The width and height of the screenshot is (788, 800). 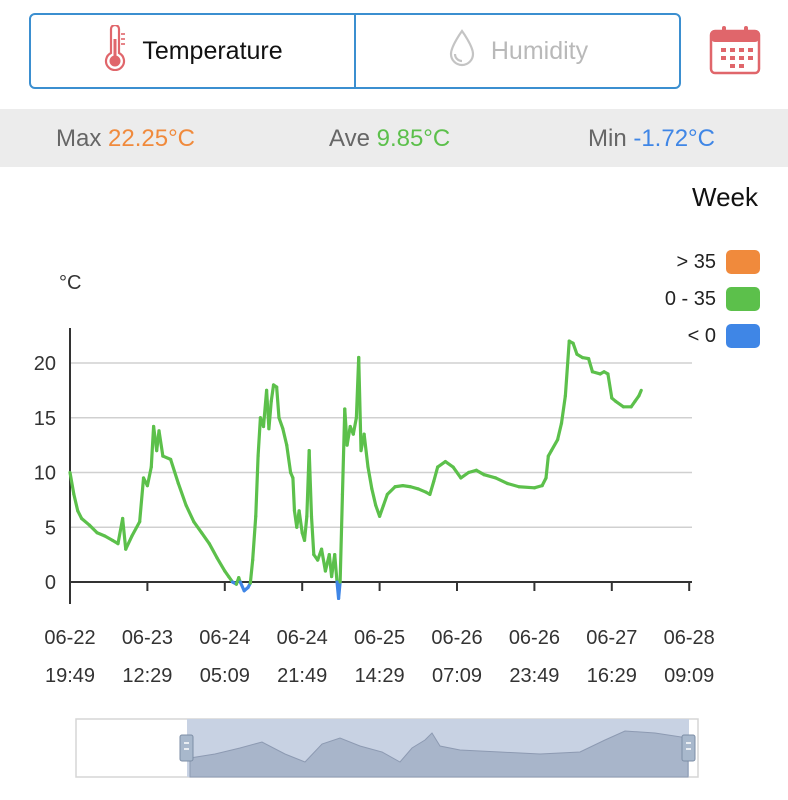 I want to click on legend-item-normal: 0 - 35, so click(x=712, y=299).